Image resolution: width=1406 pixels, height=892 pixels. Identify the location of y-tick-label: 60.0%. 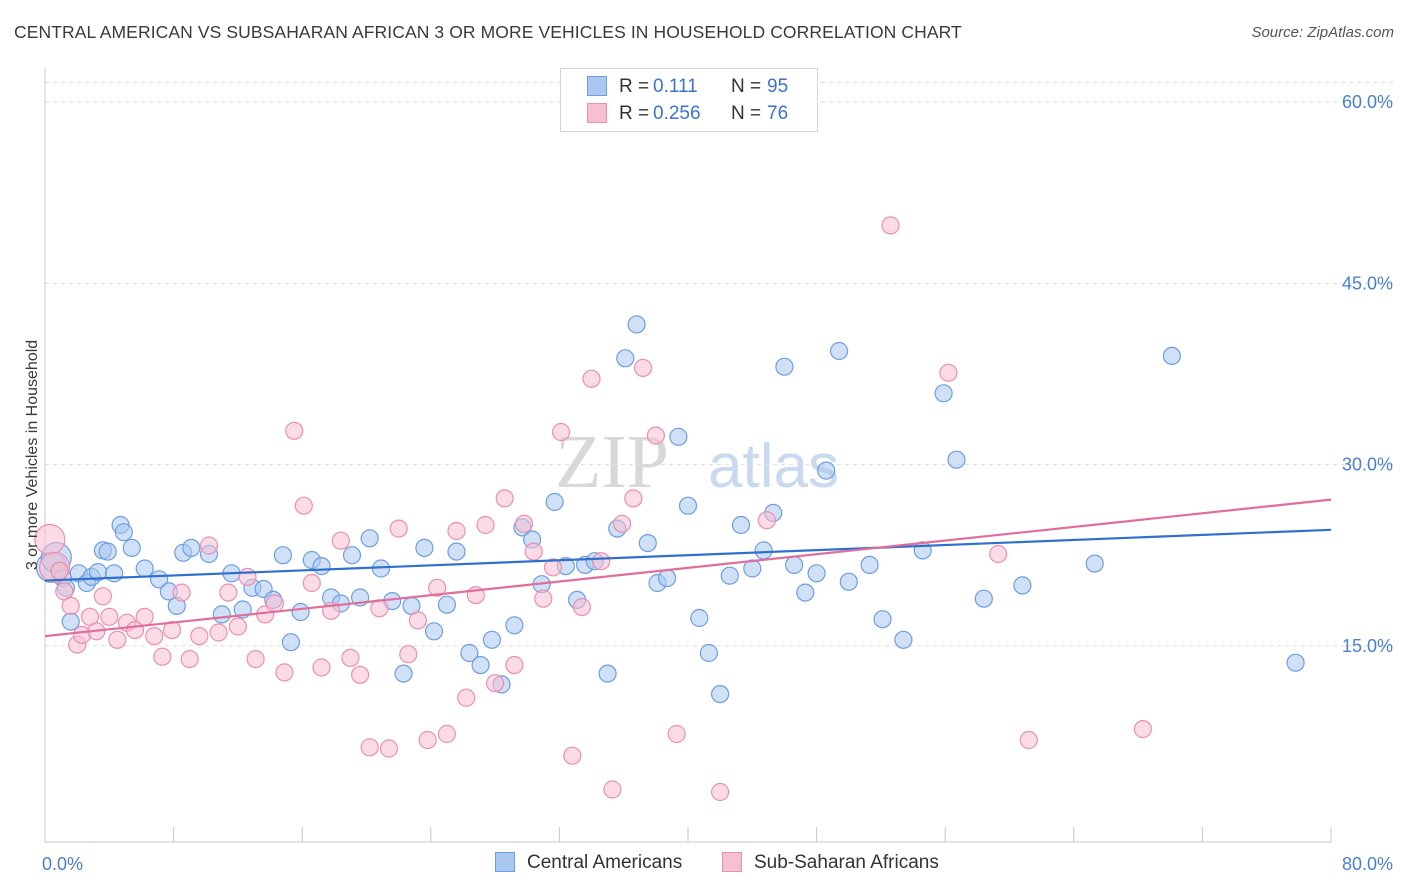
(1367, 102).